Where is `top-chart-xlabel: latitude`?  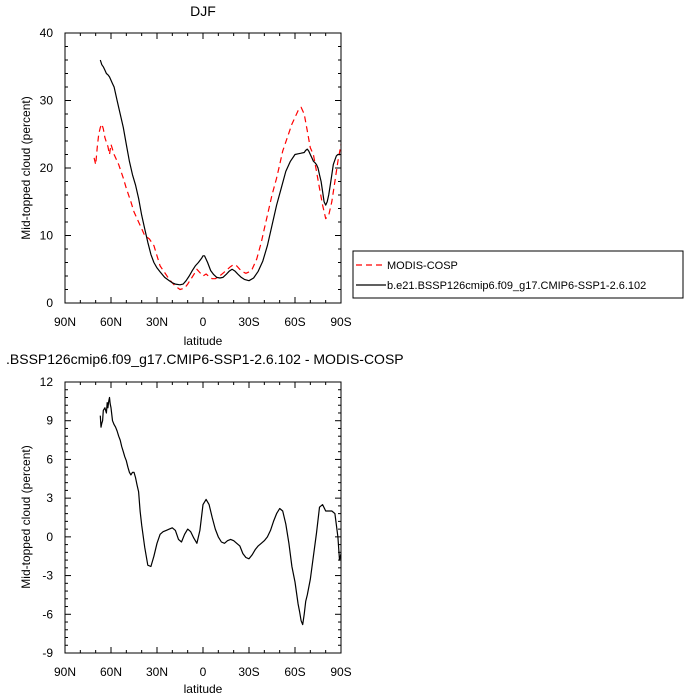 top-chart-xlabel: latitude is located at coordinates (203, 341).